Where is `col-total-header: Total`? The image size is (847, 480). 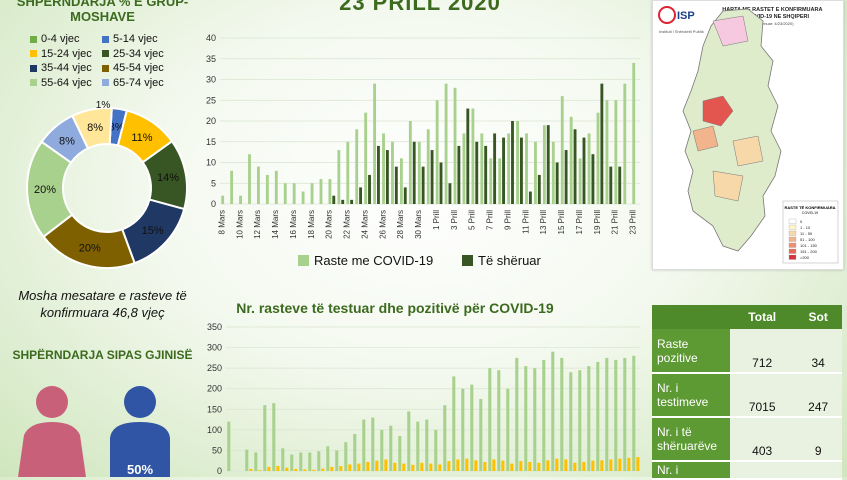 col-total-header: Total is located at coordinates (762, 317).